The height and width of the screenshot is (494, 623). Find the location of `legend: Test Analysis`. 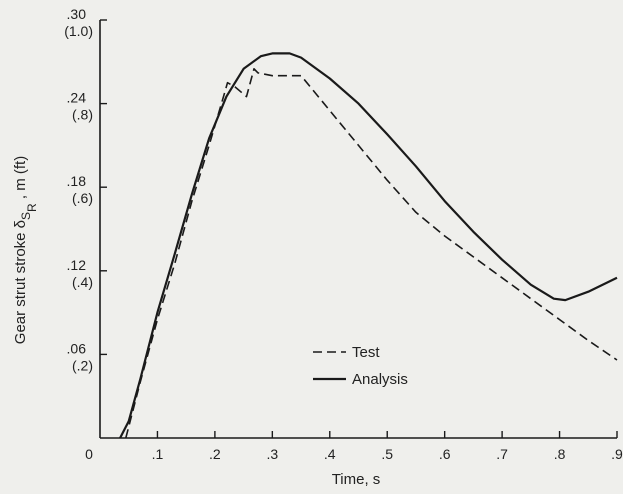

legend: Test Analysis is located at coordinates (360, 366).